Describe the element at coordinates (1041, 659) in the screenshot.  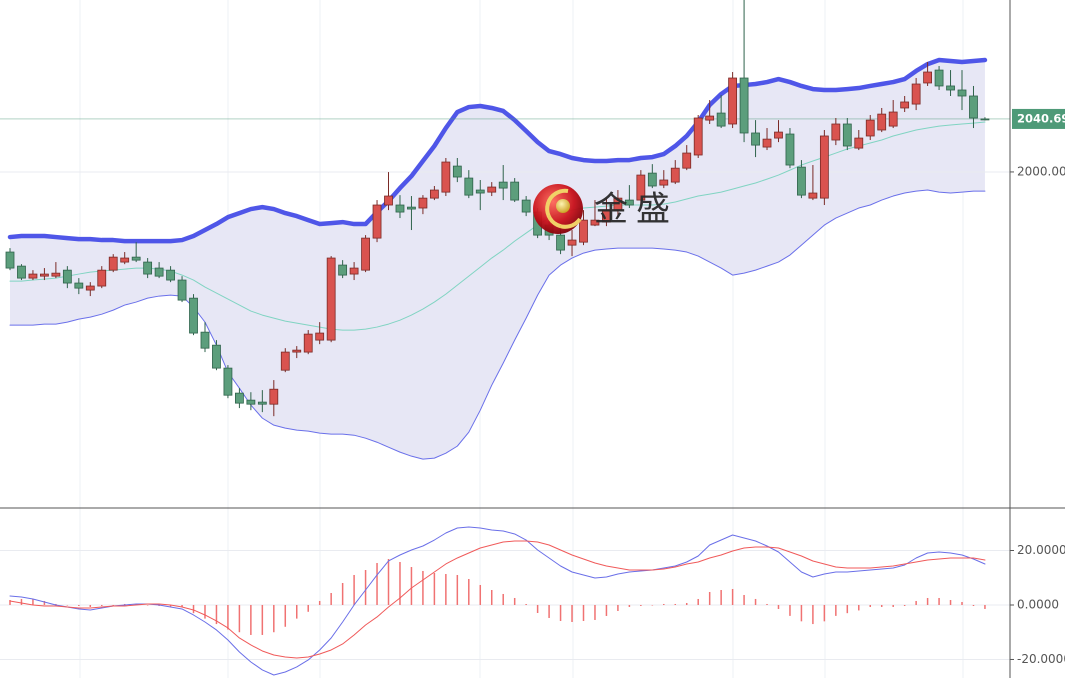
I see `y-tick-label: -20.0000` at that location.